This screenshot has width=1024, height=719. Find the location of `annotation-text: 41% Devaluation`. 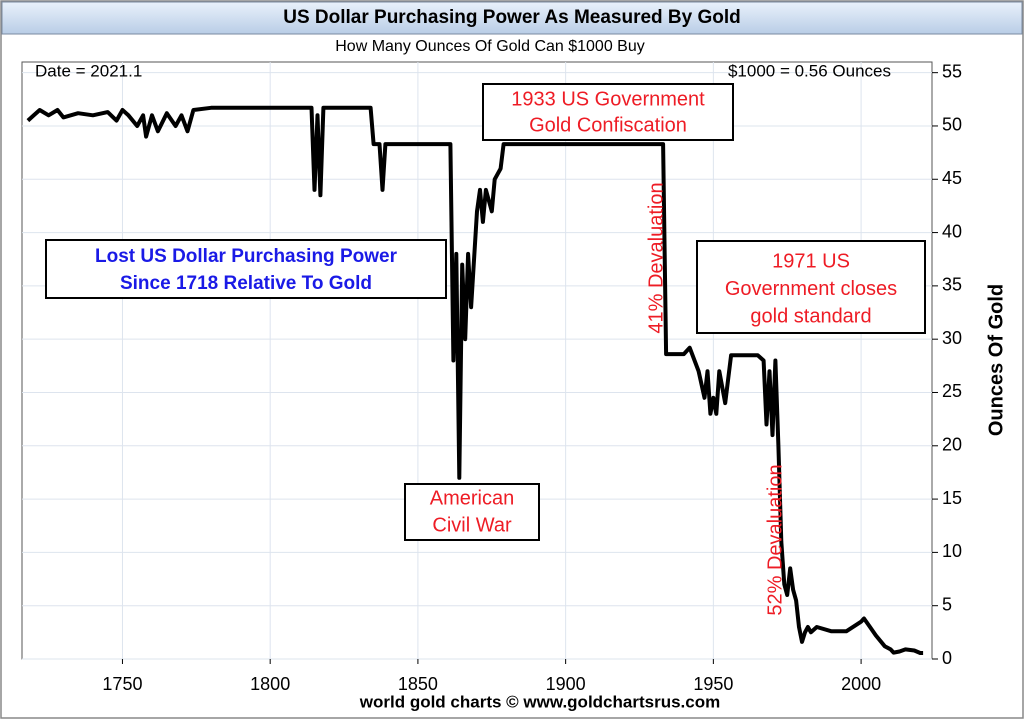

annotation-text: 41% Devaluation is located at coordinates (656, 257).